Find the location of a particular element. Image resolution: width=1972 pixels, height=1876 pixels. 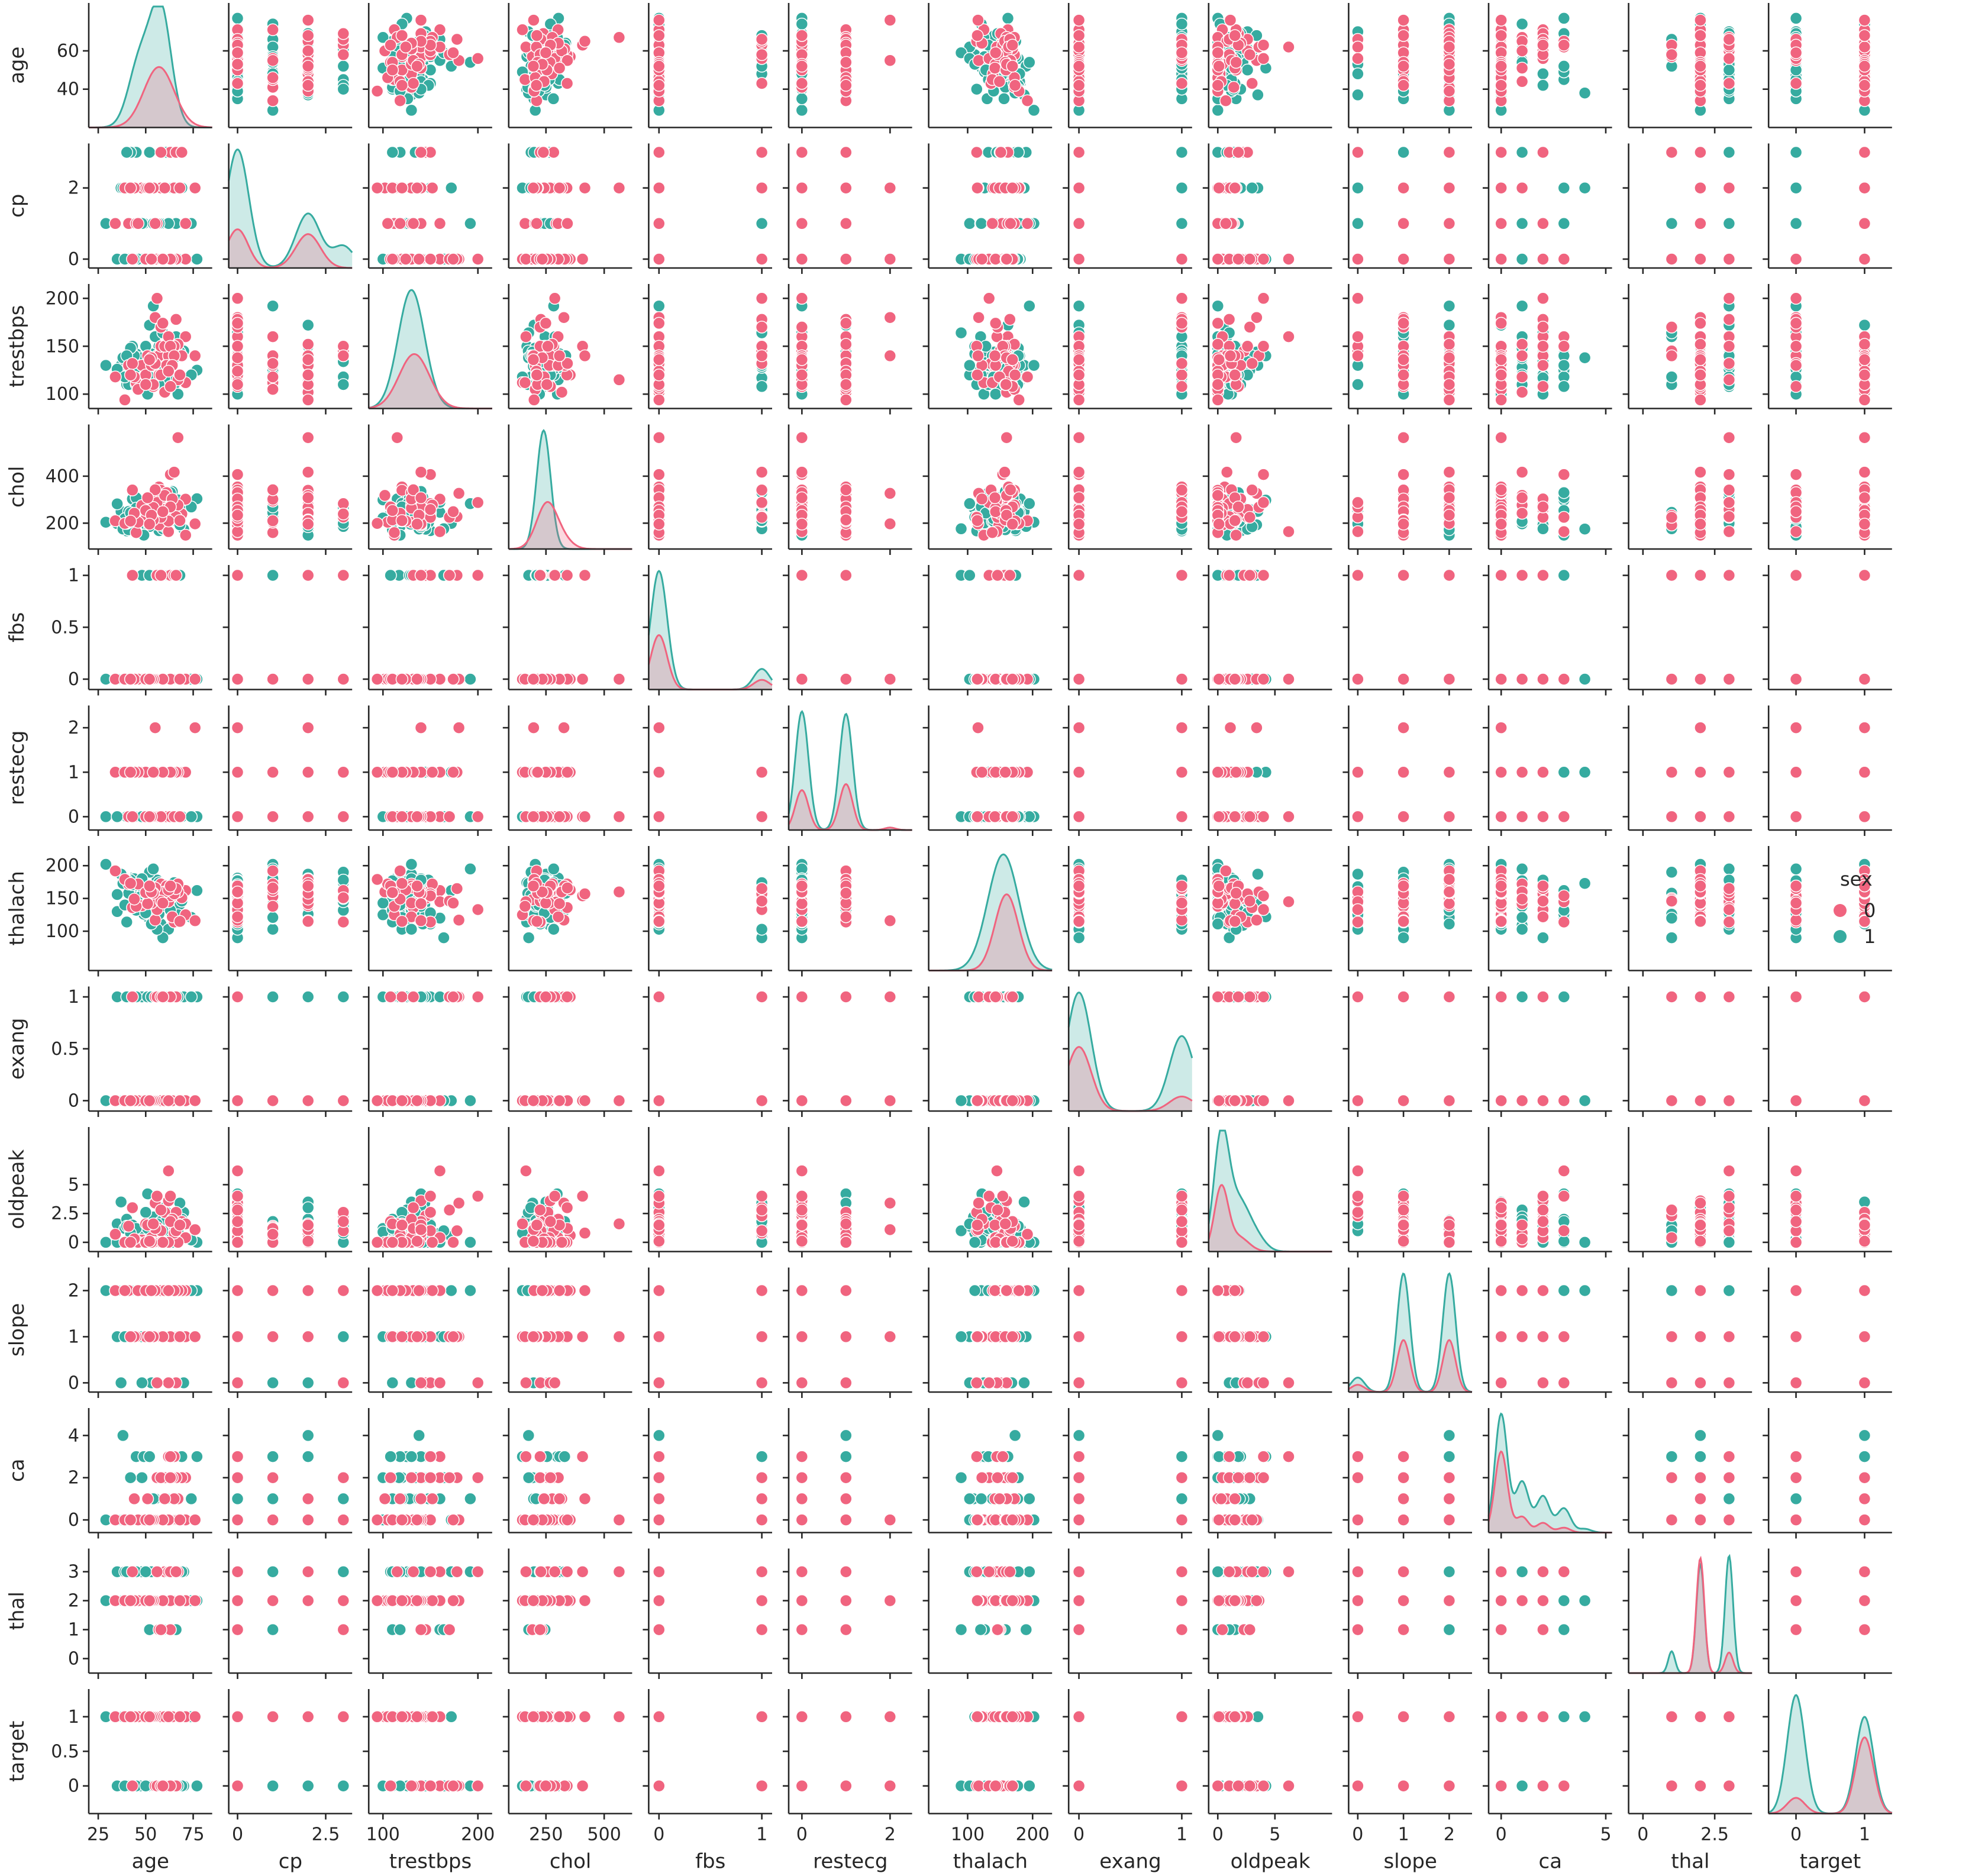

panel-trestbps-vs-trestbps is located at coordinates (427, 350).